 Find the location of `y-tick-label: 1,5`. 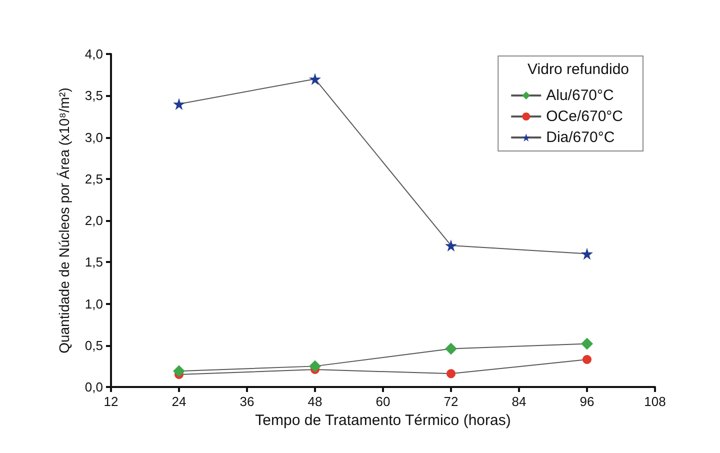

y-tick-label: 1,5 is located at coordinates (93, 262).